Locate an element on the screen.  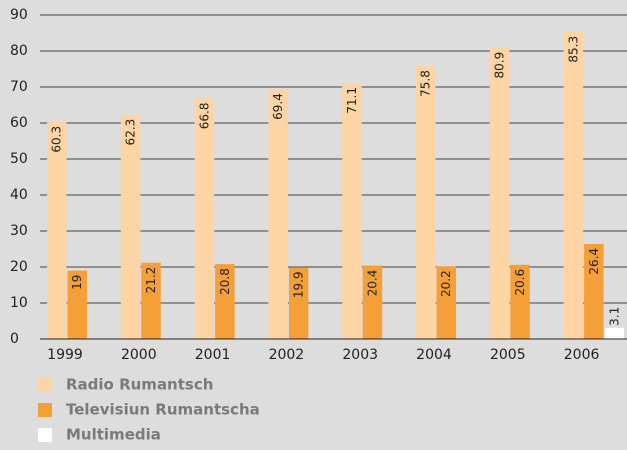
data-label: 62.3 is located at coordinates (131, 132).